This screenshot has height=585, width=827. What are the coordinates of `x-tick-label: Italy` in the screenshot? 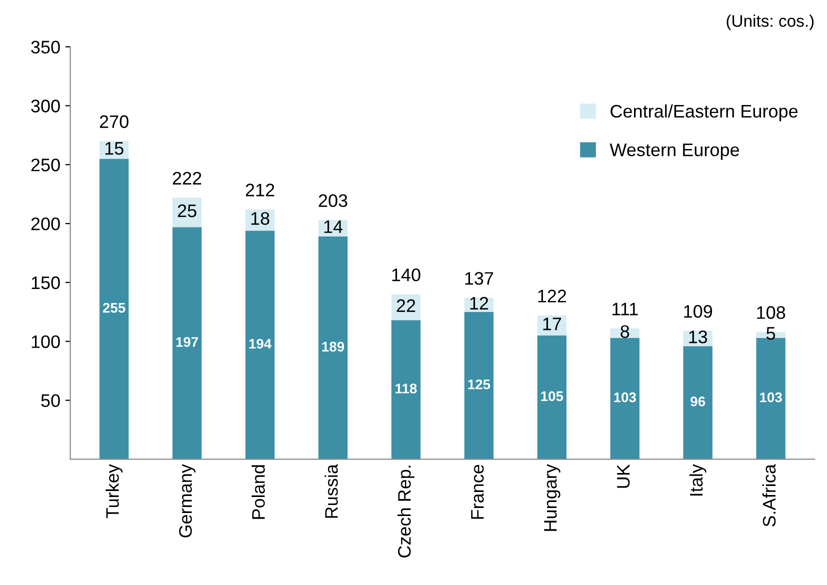 It's located at (697, 480).